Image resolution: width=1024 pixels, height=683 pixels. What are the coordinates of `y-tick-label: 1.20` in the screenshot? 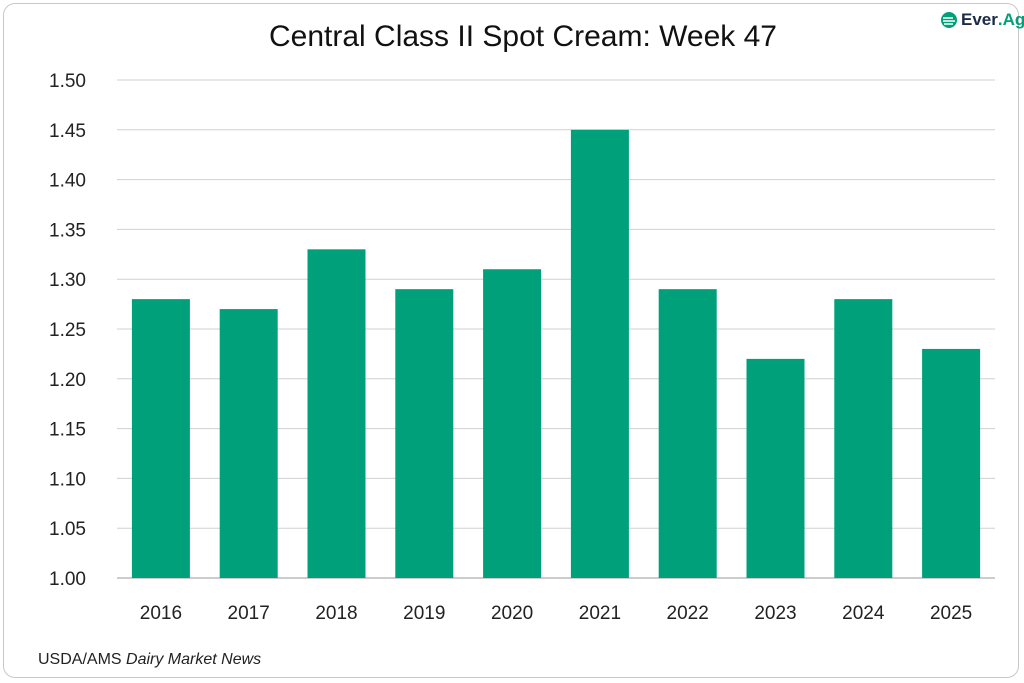 It's located at (67, 380).